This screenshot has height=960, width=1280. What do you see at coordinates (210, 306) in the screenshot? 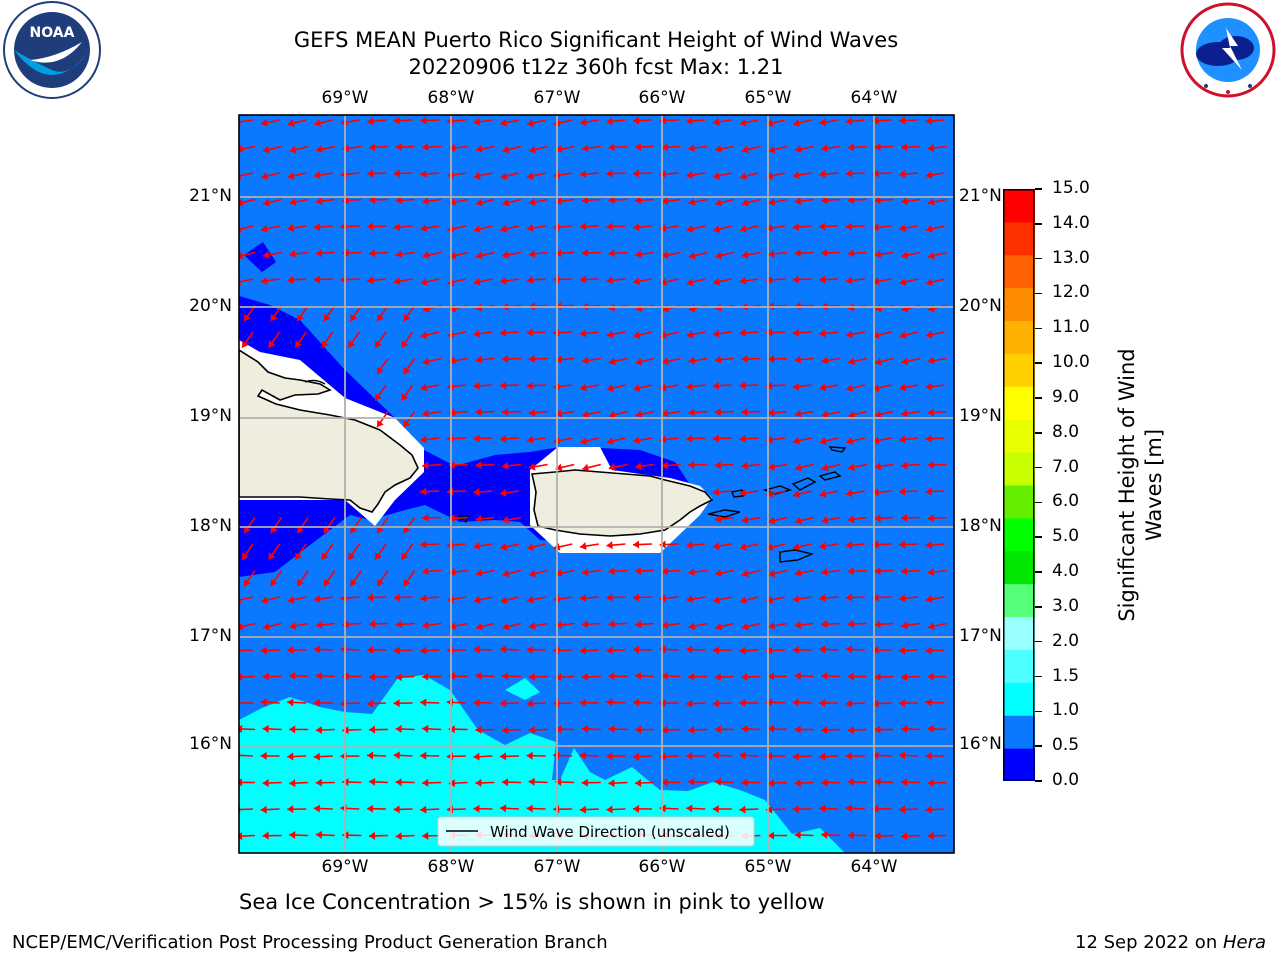
I see `lat-label-left-20n: 20°N` at bounding box center [210, 306].